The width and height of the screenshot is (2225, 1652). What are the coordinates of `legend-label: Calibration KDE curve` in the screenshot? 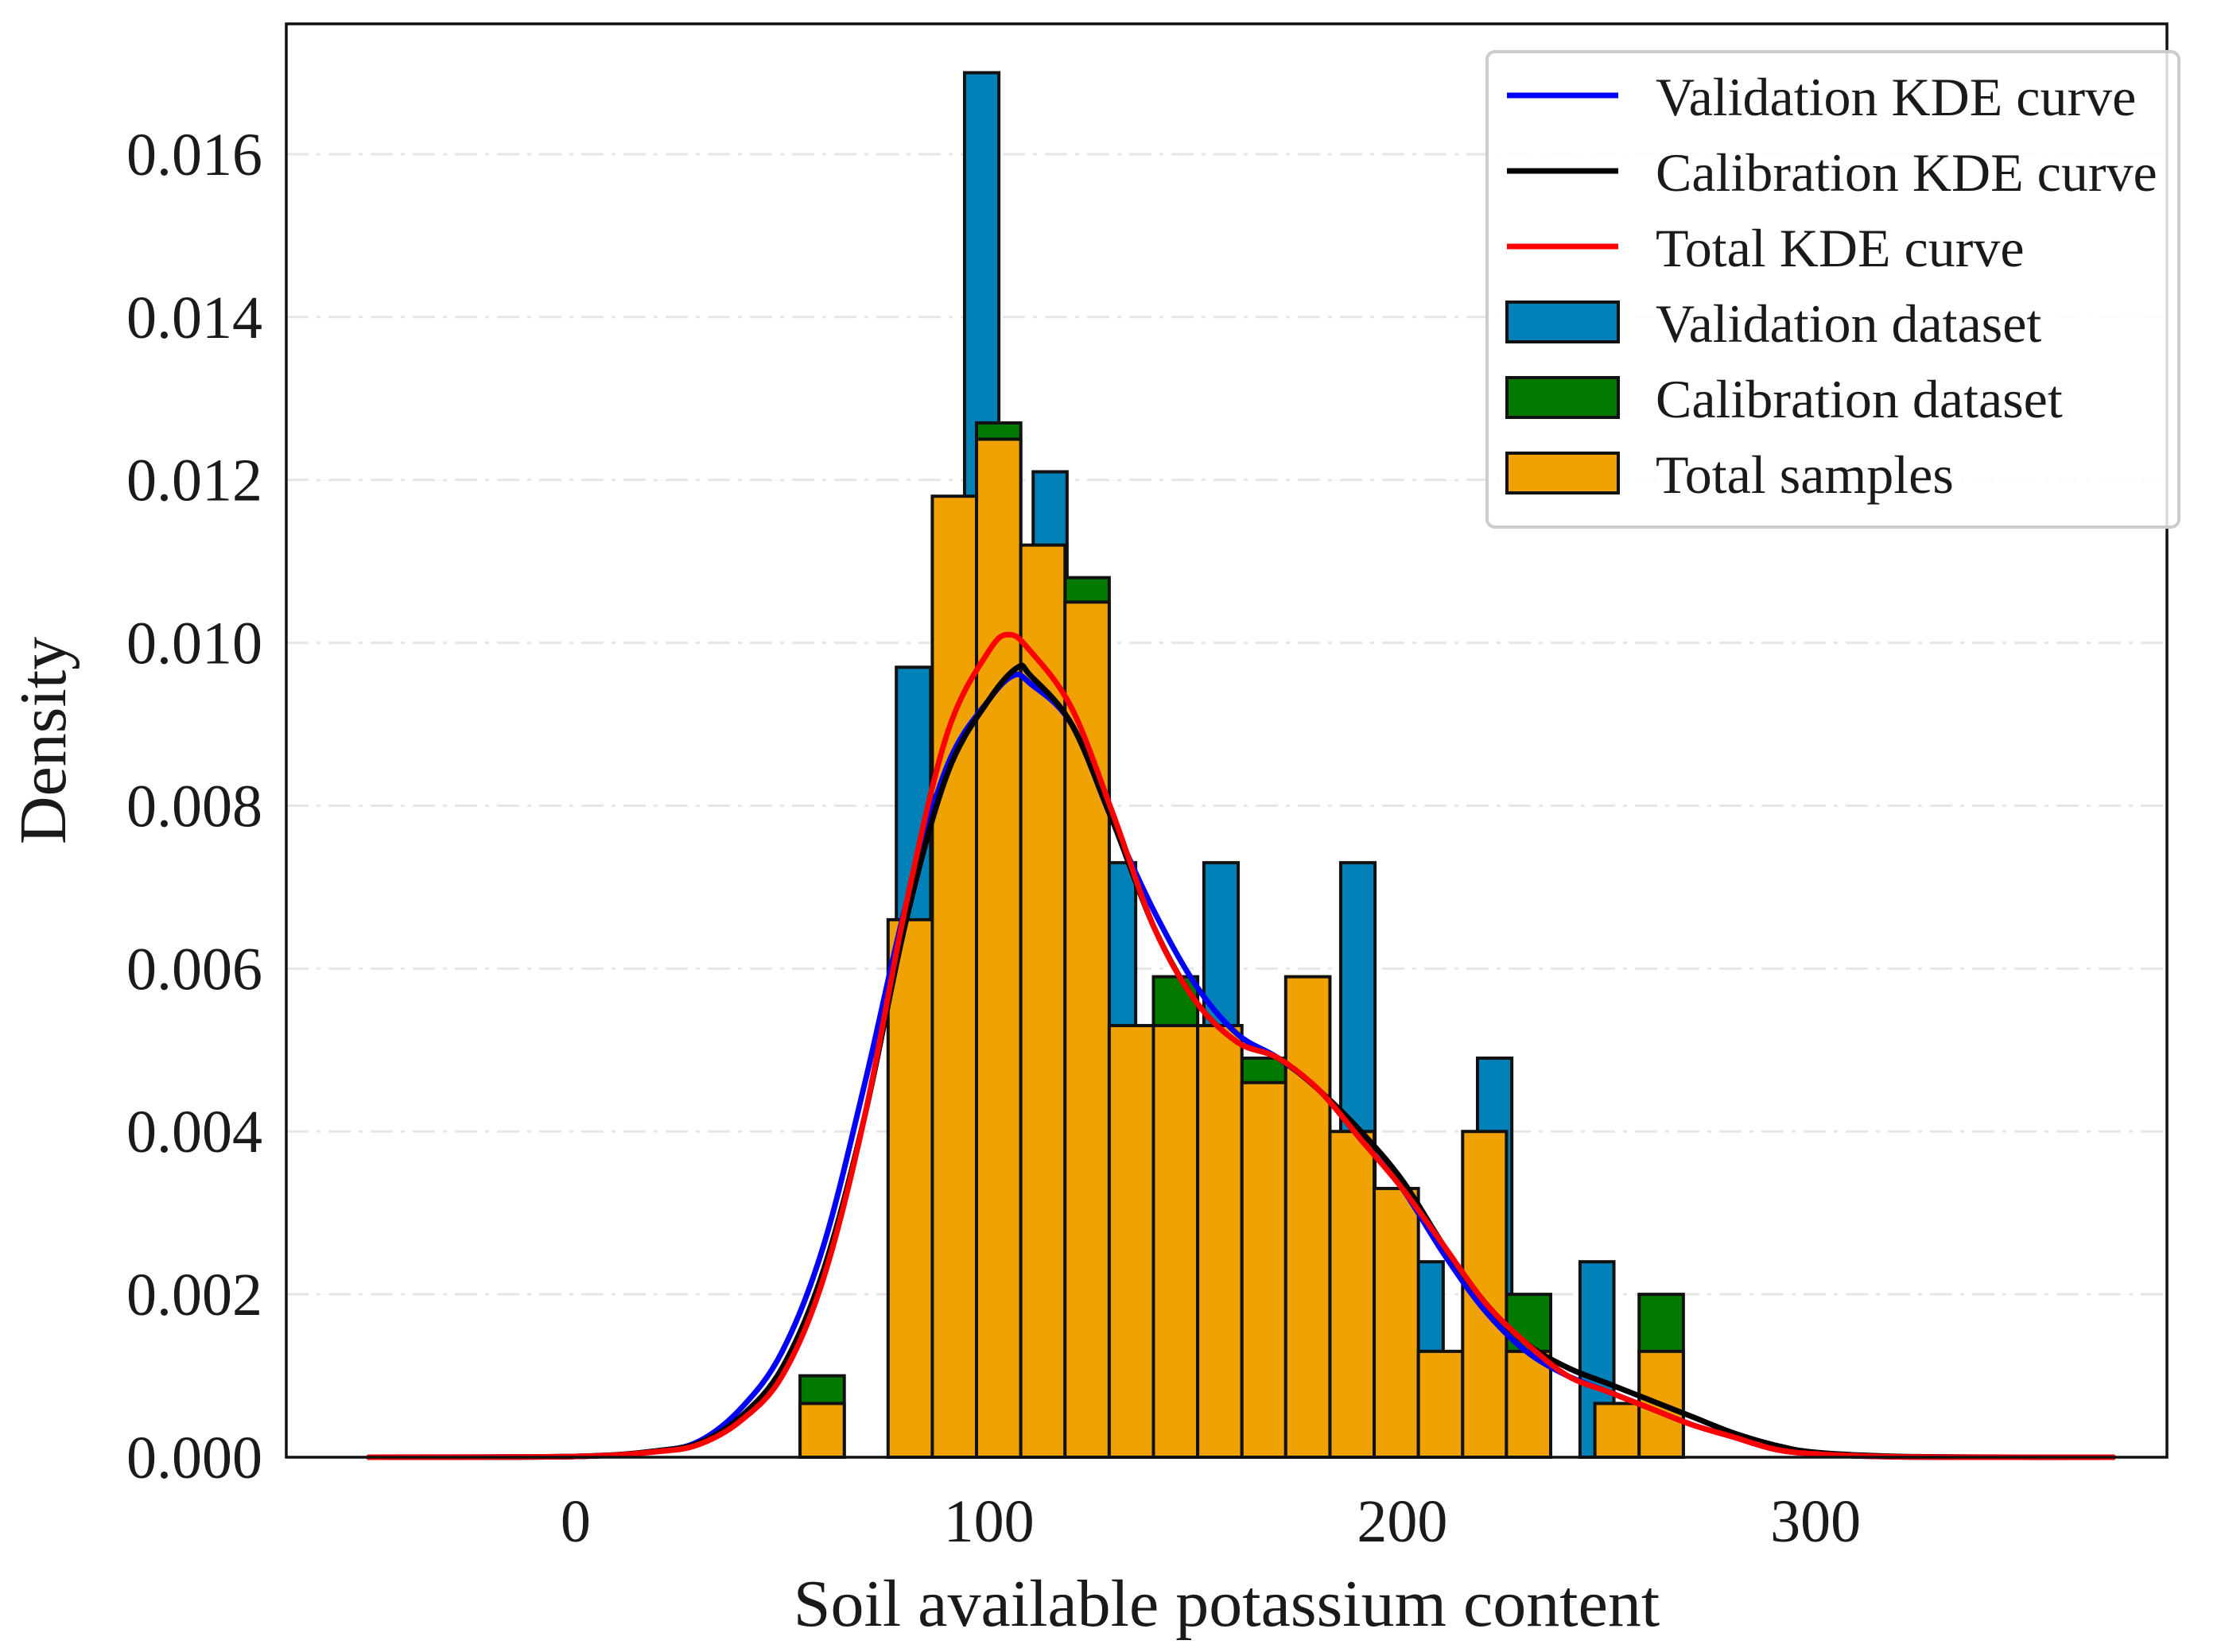 It's located at (1906, 172).